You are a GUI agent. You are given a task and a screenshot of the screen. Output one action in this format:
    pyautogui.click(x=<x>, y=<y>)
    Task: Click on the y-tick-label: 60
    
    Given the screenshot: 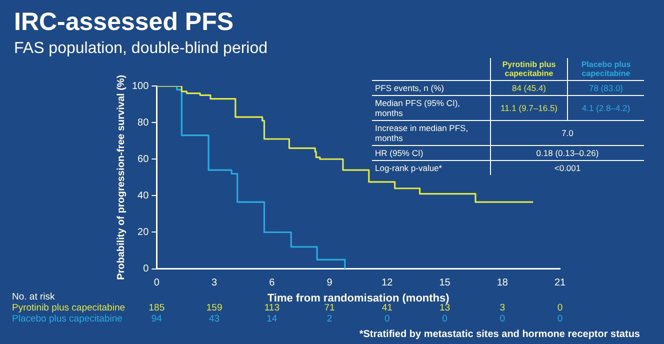 What is the action you would take?
    pyautogui.click(x=144, y=159)
    